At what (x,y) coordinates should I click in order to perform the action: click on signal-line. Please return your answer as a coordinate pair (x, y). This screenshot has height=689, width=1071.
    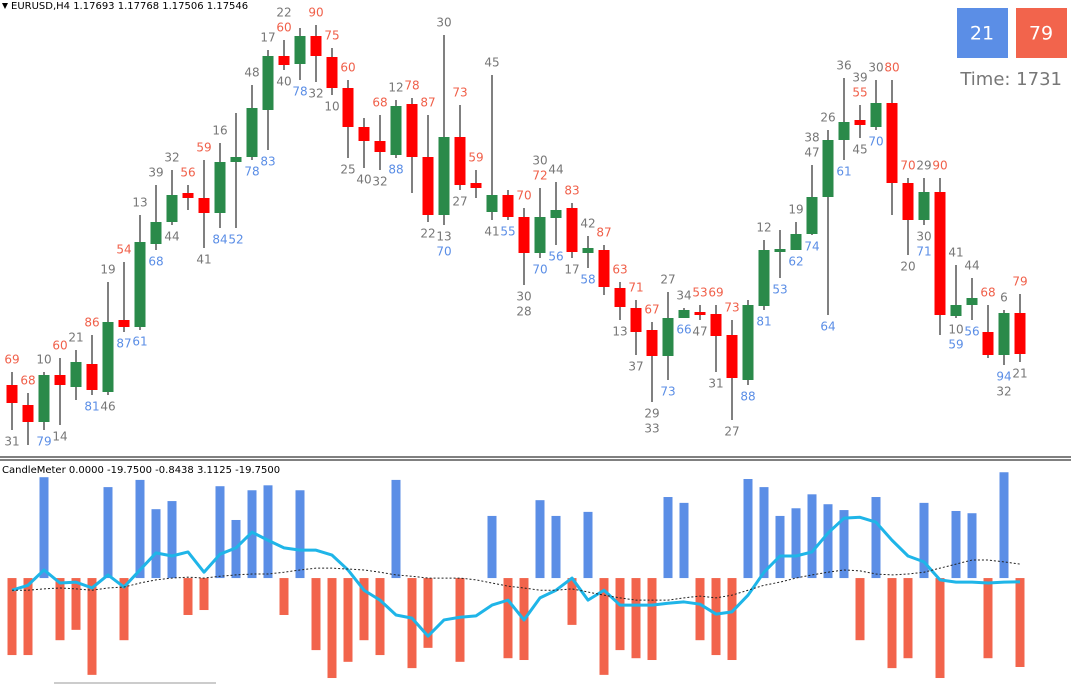
    Looking at the image, I should click on (516, 580).